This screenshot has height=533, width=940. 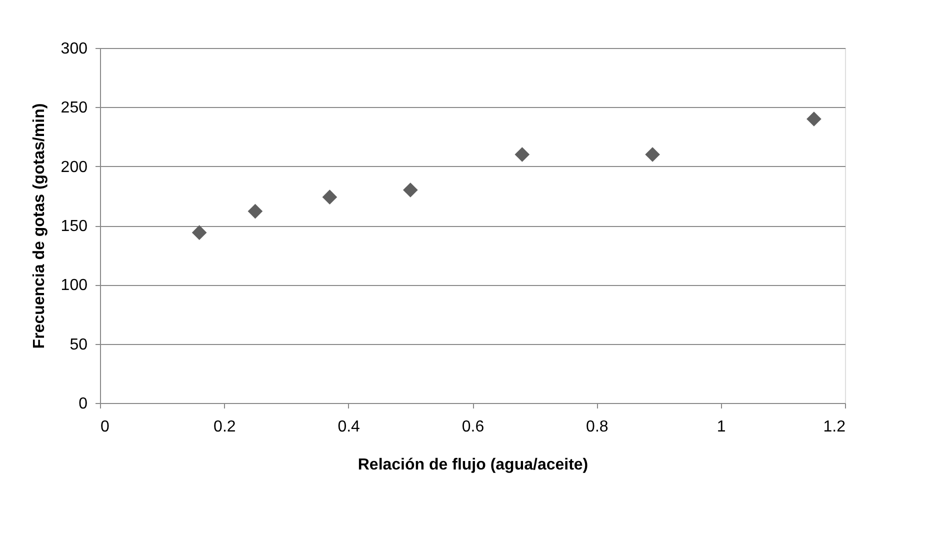 I want to click on x-tick-label: 0, so click(x=105, y=427).